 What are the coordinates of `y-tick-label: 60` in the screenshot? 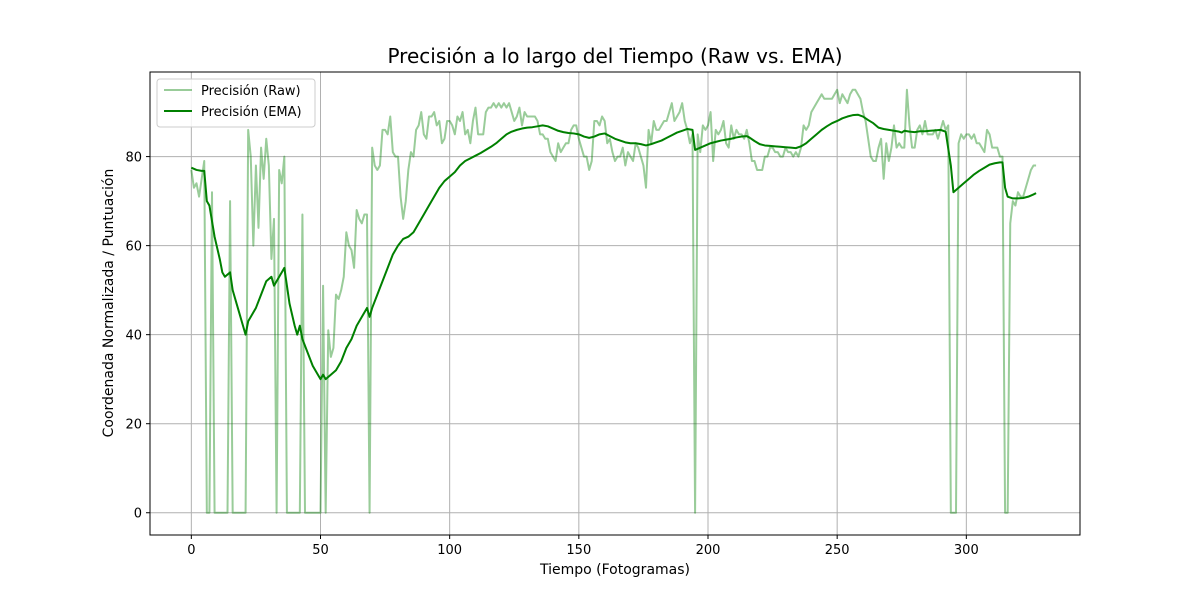 It's located at (133, 247).